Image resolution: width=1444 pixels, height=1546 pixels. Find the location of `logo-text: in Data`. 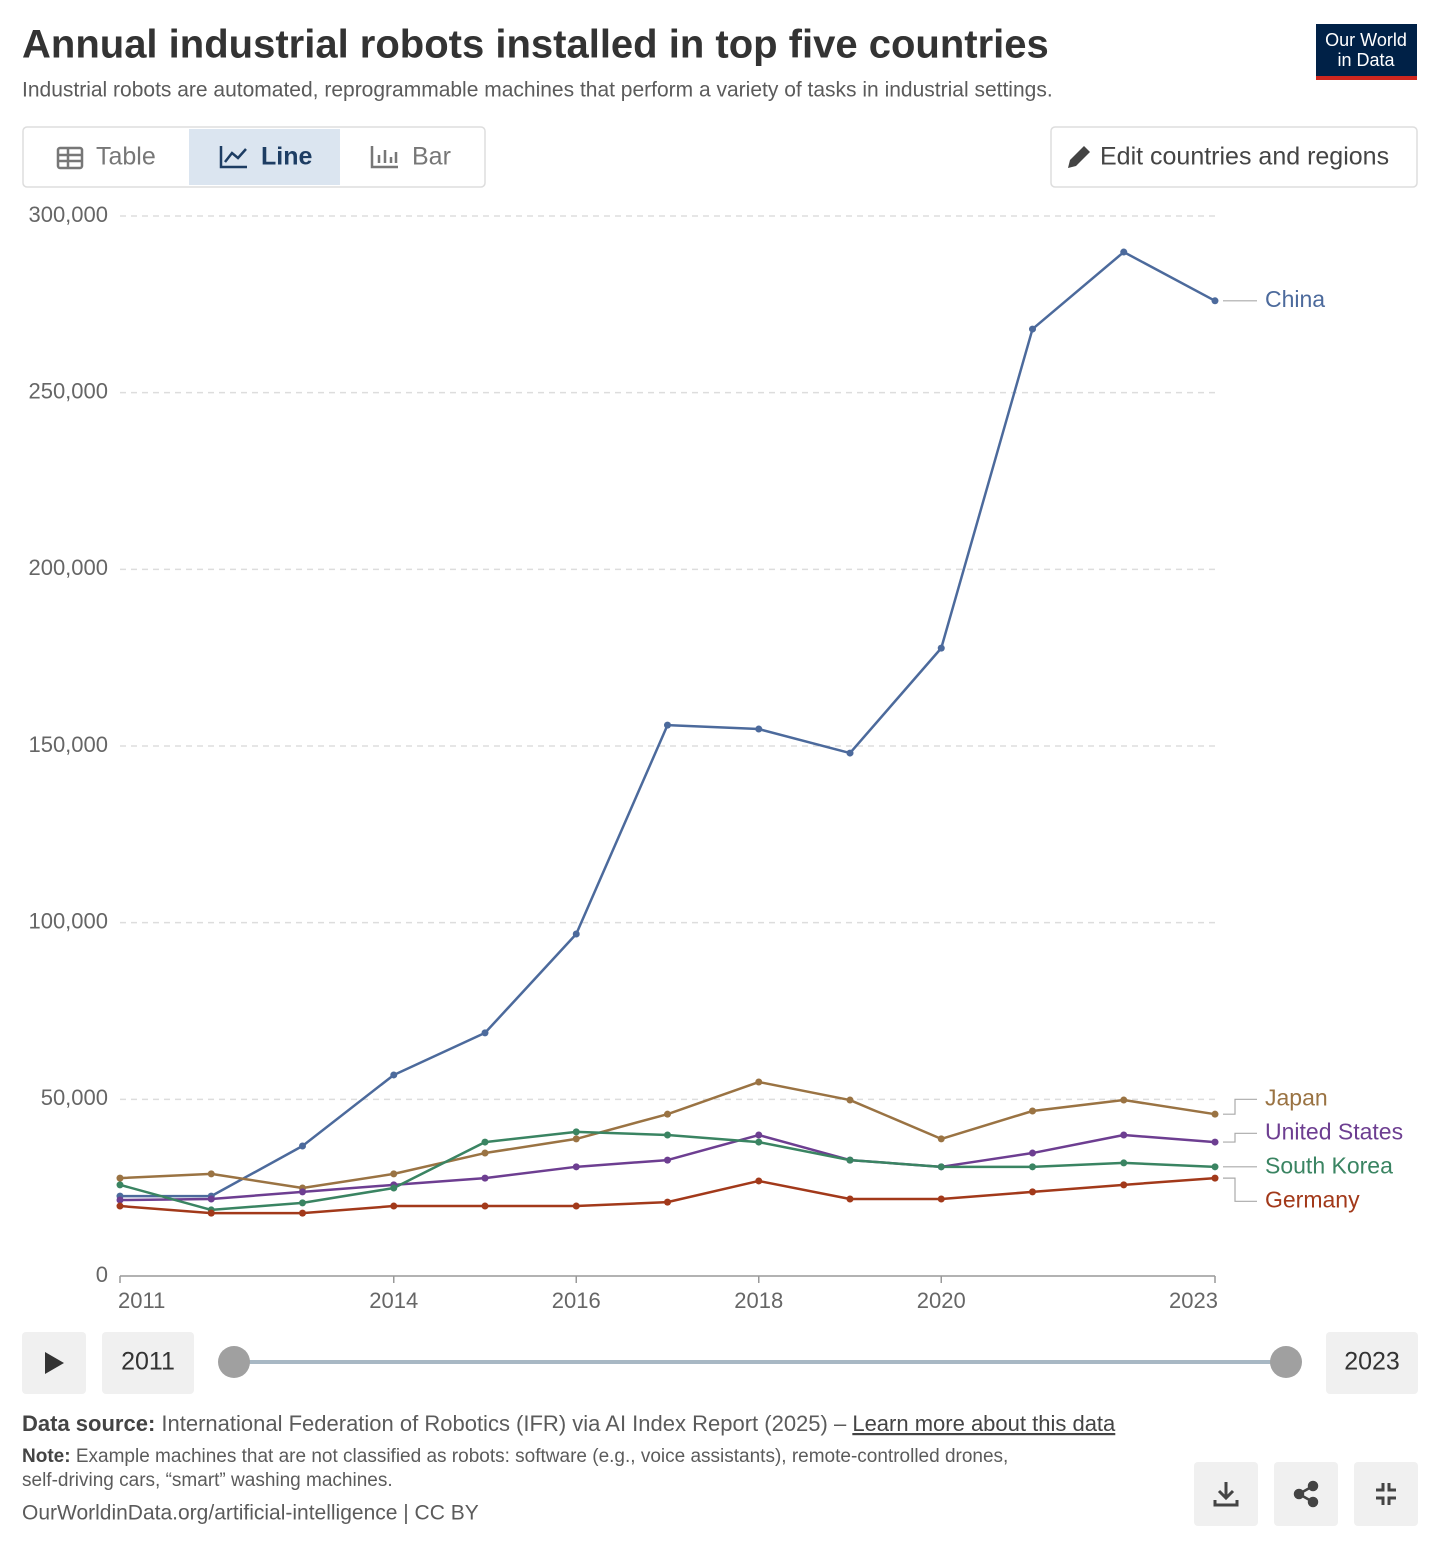

logo-text: in Data is located at coordinates (1366, 60).